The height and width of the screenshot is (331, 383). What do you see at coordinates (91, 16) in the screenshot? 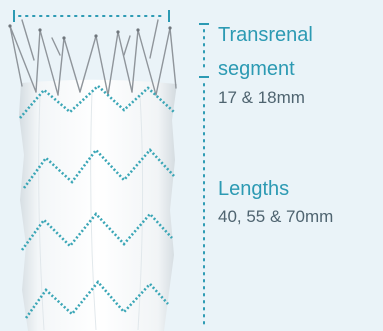
I see `width-dimension-marker` at bounding box center [91, 16].